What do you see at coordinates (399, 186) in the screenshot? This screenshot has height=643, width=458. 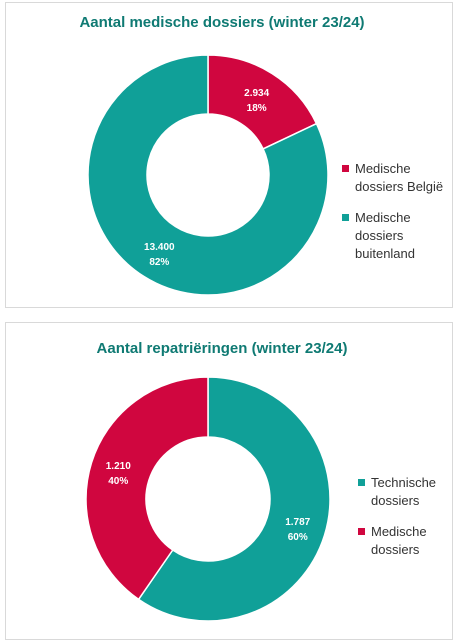 I see `legend-label: dossiers België` at bounding box center [399, 186].